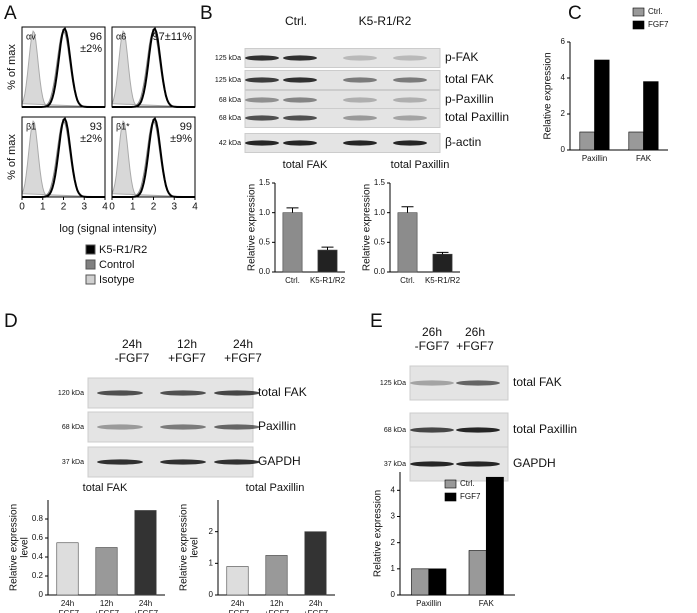 This screenshot has height=613, width=697. I want to click on y-tick-label: 0.0, so click(380, 271).